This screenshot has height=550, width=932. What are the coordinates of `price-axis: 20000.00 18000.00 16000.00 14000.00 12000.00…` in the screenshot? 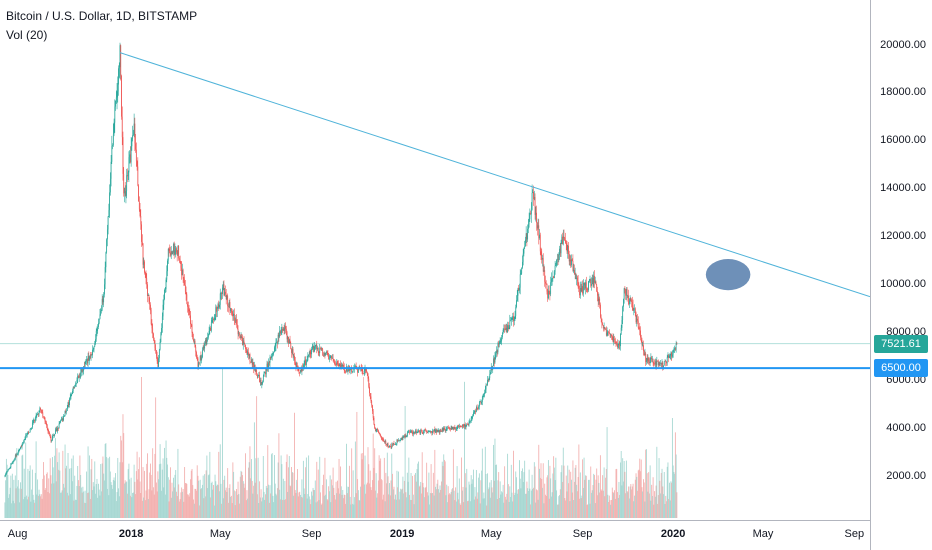 It's located at (901, 275).